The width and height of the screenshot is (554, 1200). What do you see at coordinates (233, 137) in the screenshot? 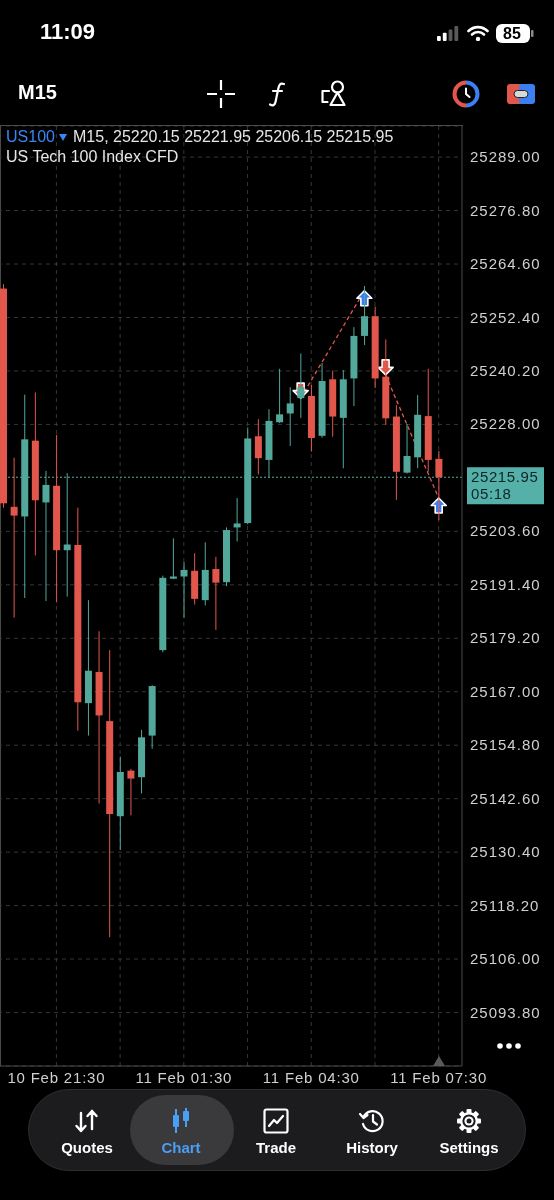
I see `annotation: M15, 25220.15 25221.95 25206.15 25215.95` at bounding box center [233, 137].